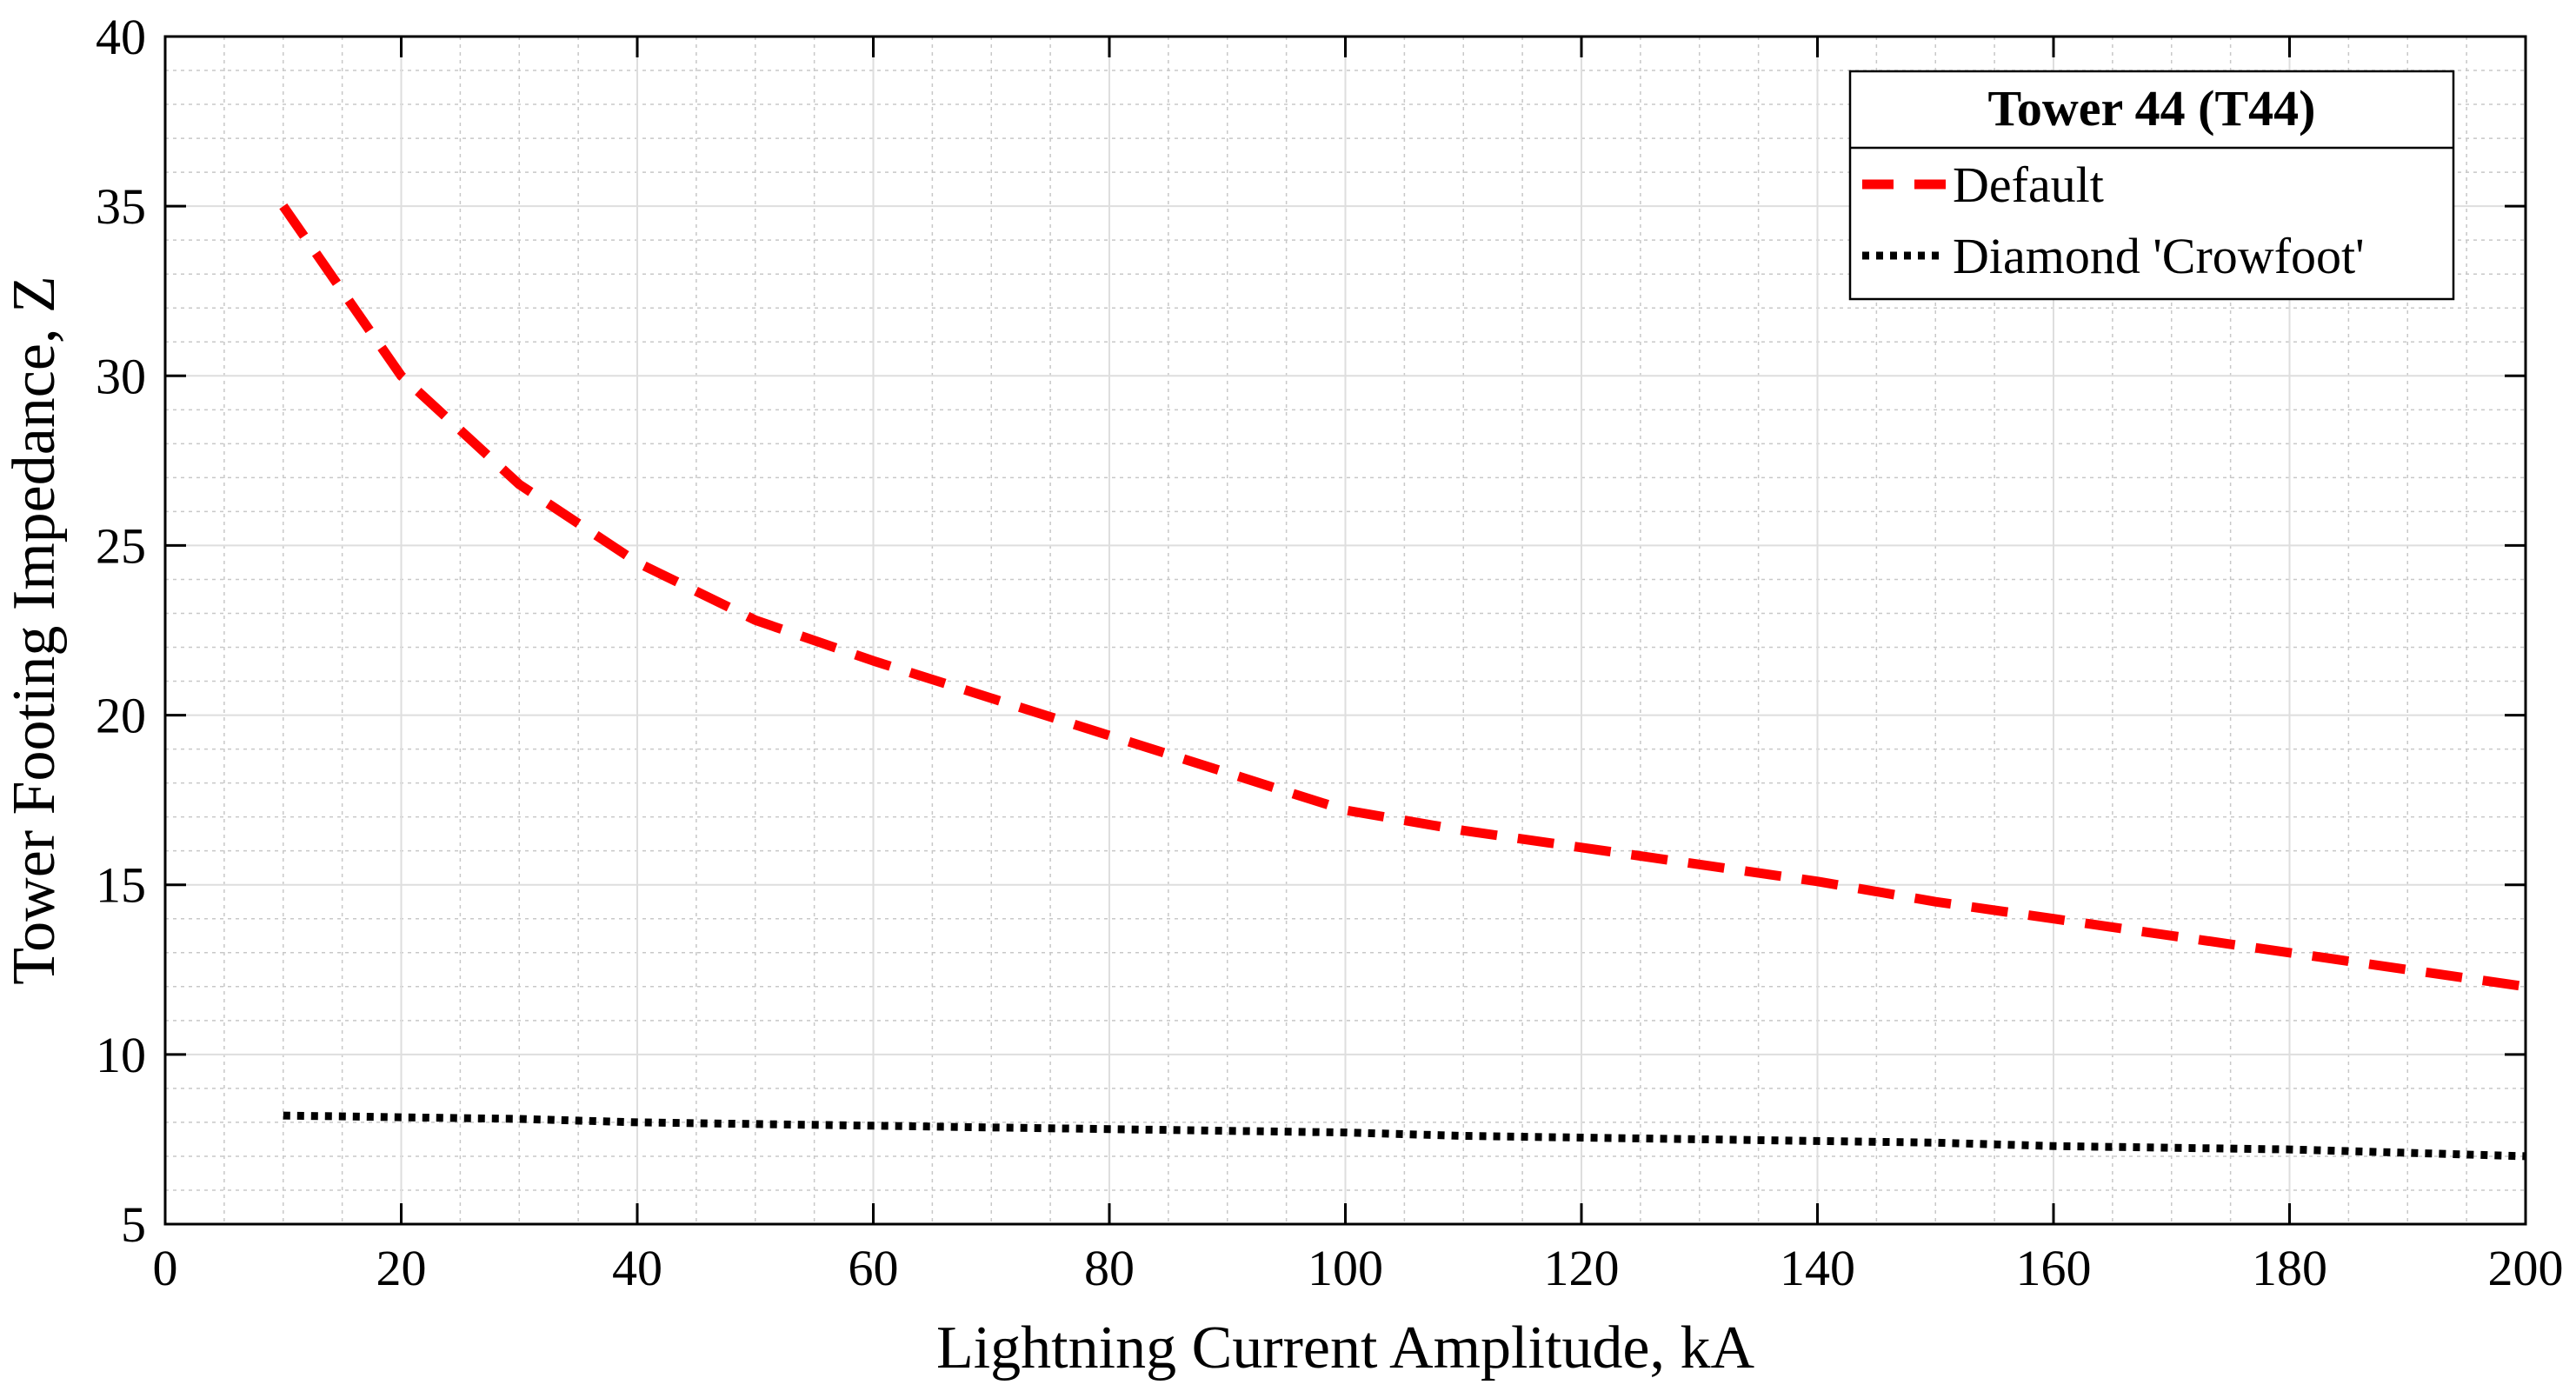 This screenshot has width=2576, height=1398. What do you see at coordinates (121, 376) in the screenshot?
I see `y-tick-label: 30` at bounding box center [121, 376].